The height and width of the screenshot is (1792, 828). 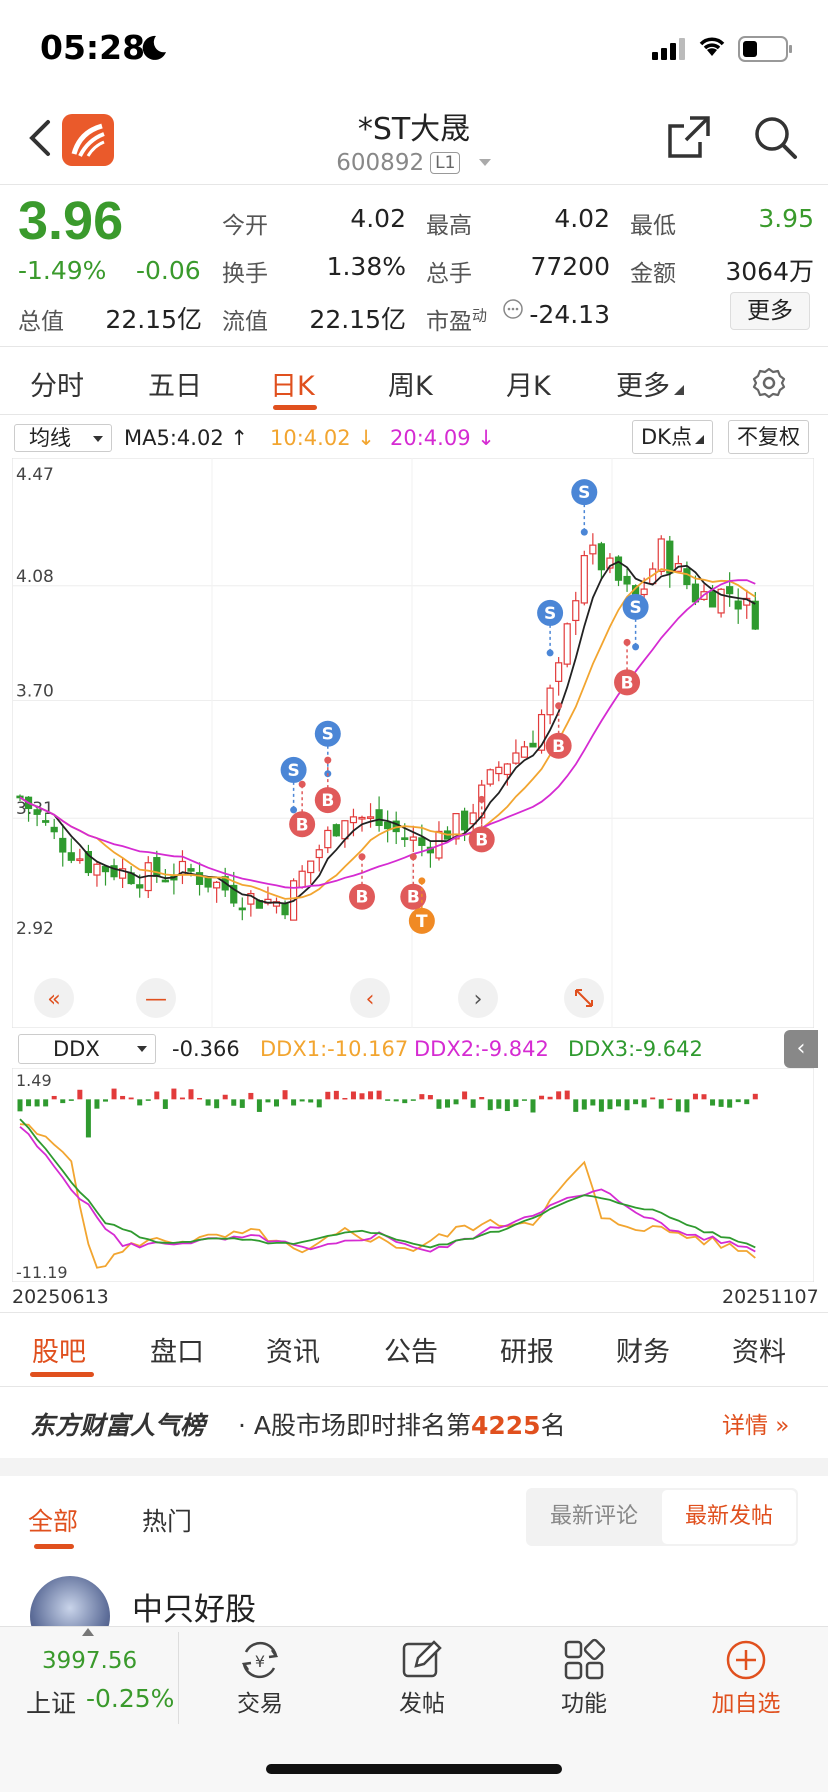 What do you see at coordinates (422, 1704) in the screenshot?
I see `post-label: 发帖` at bounding box center [422, 1704].